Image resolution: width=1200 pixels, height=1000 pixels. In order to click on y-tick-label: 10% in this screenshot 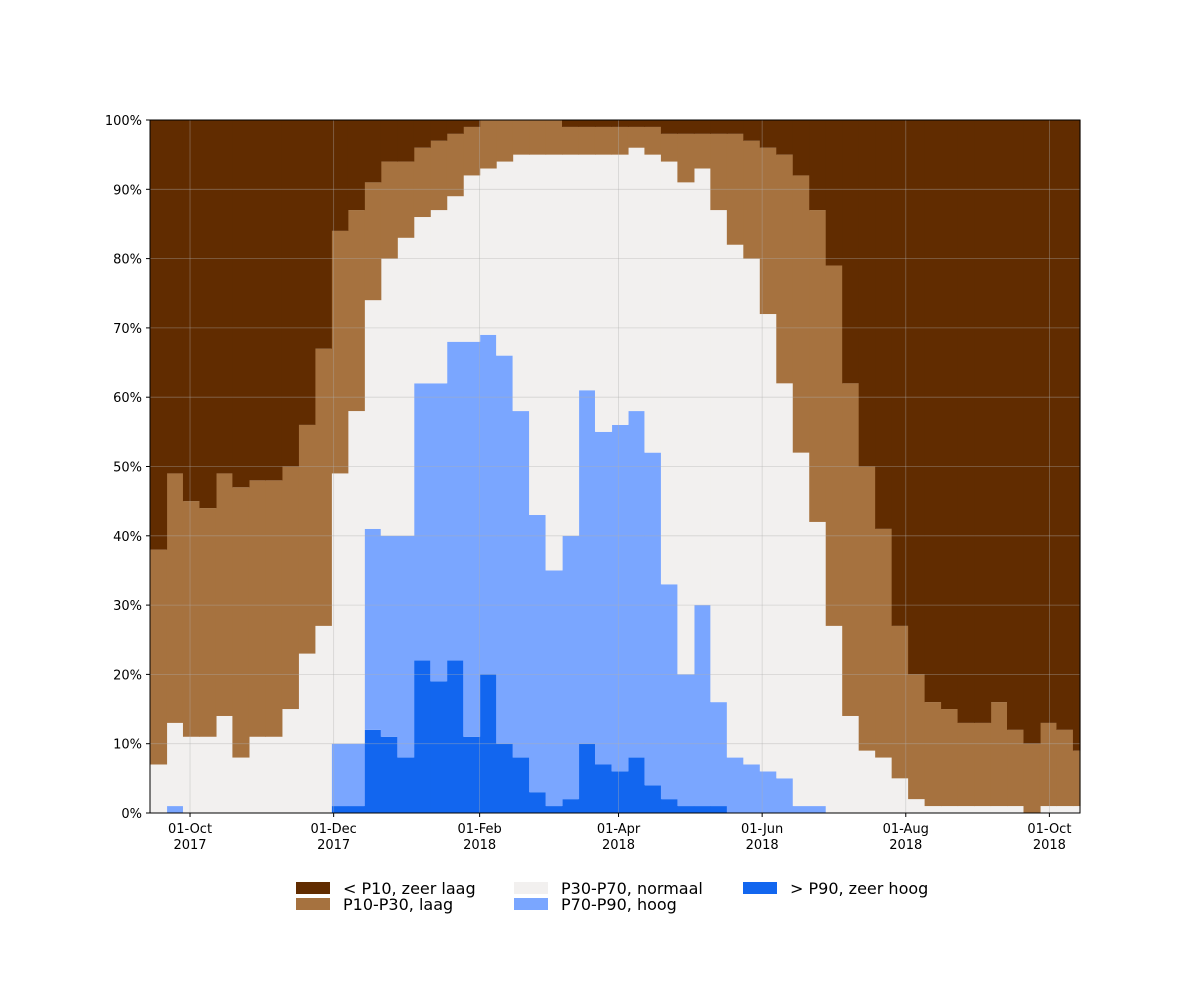, I will do `click(127, 745)`.